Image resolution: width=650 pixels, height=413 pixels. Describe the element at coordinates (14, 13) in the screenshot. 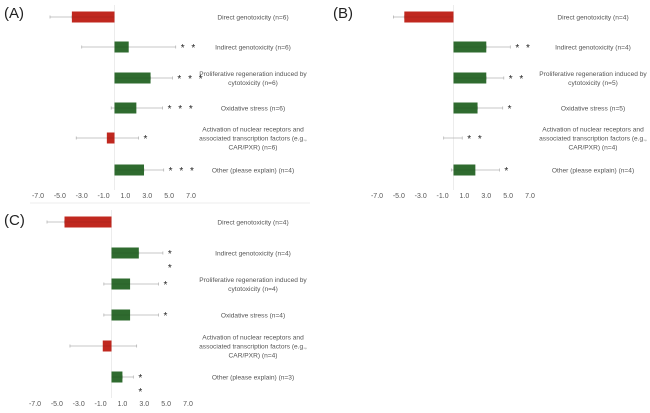

I see `panel-label: (A)` at that location.